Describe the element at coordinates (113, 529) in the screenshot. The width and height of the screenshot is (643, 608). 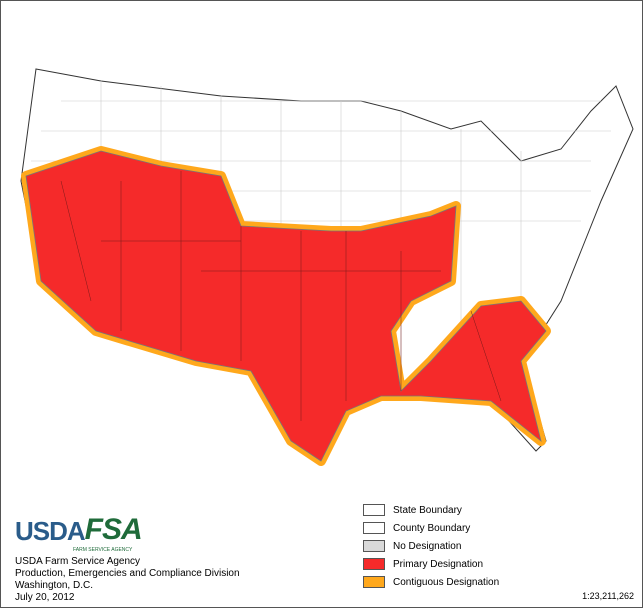
I see `logo-fsa: FSA` at that location.